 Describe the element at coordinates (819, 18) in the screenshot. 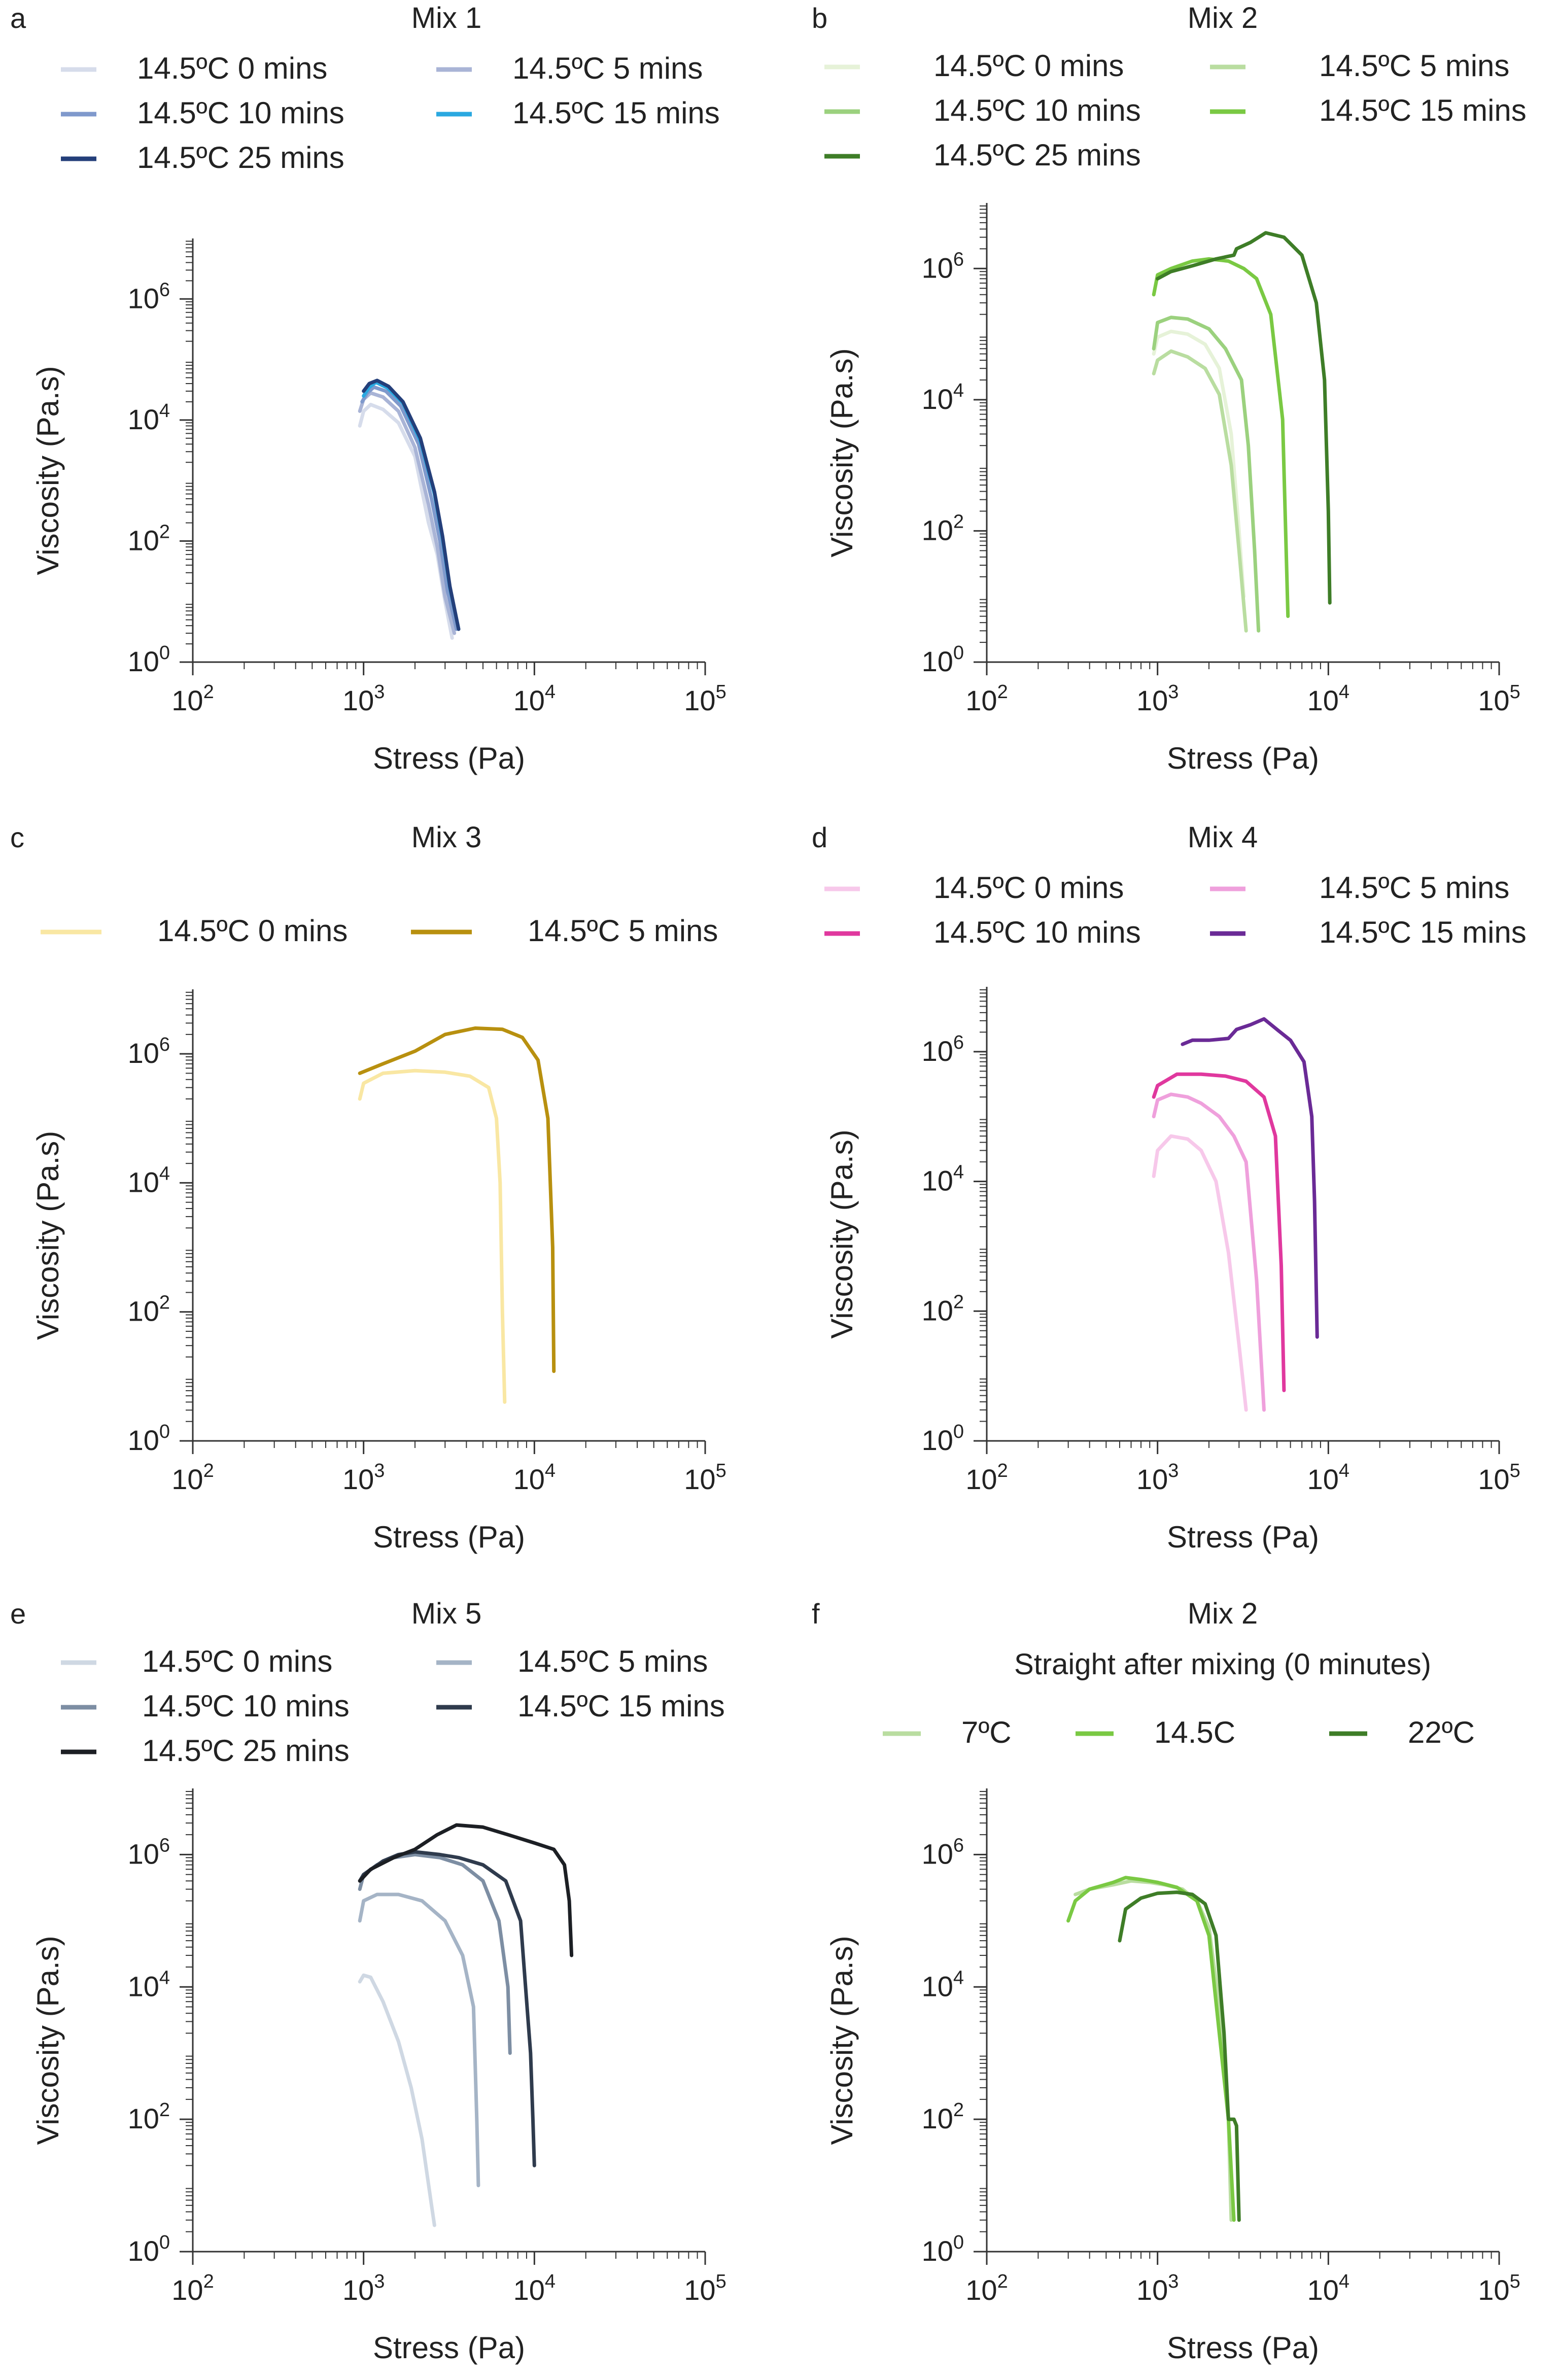

I see `panel-letter: b` at that location.